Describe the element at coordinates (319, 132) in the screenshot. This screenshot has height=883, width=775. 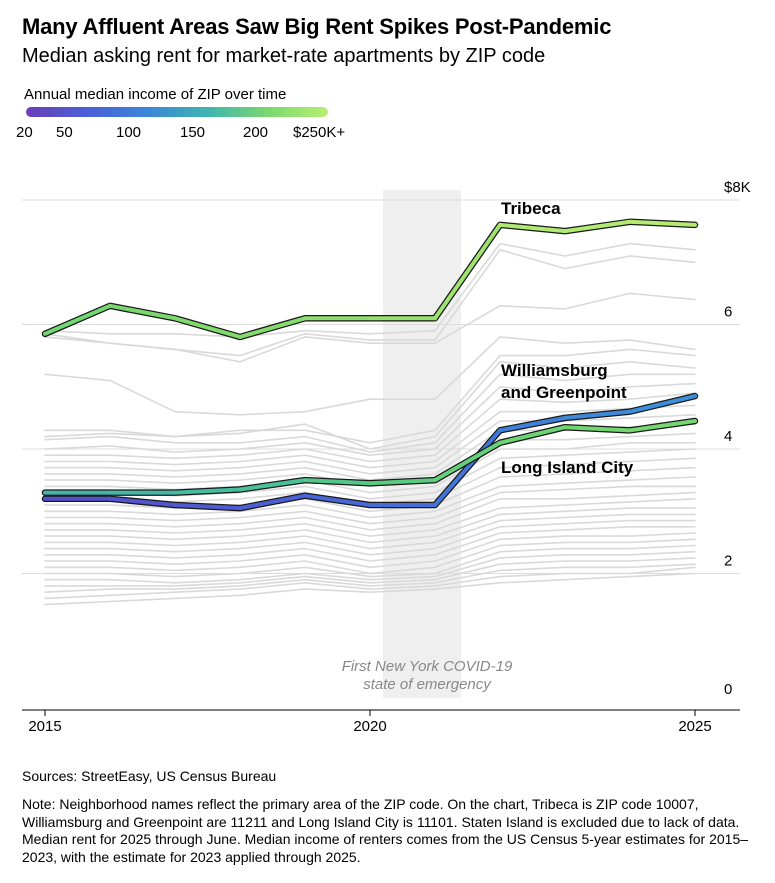
I see `legend-tick-250k: $250K+` at that location.